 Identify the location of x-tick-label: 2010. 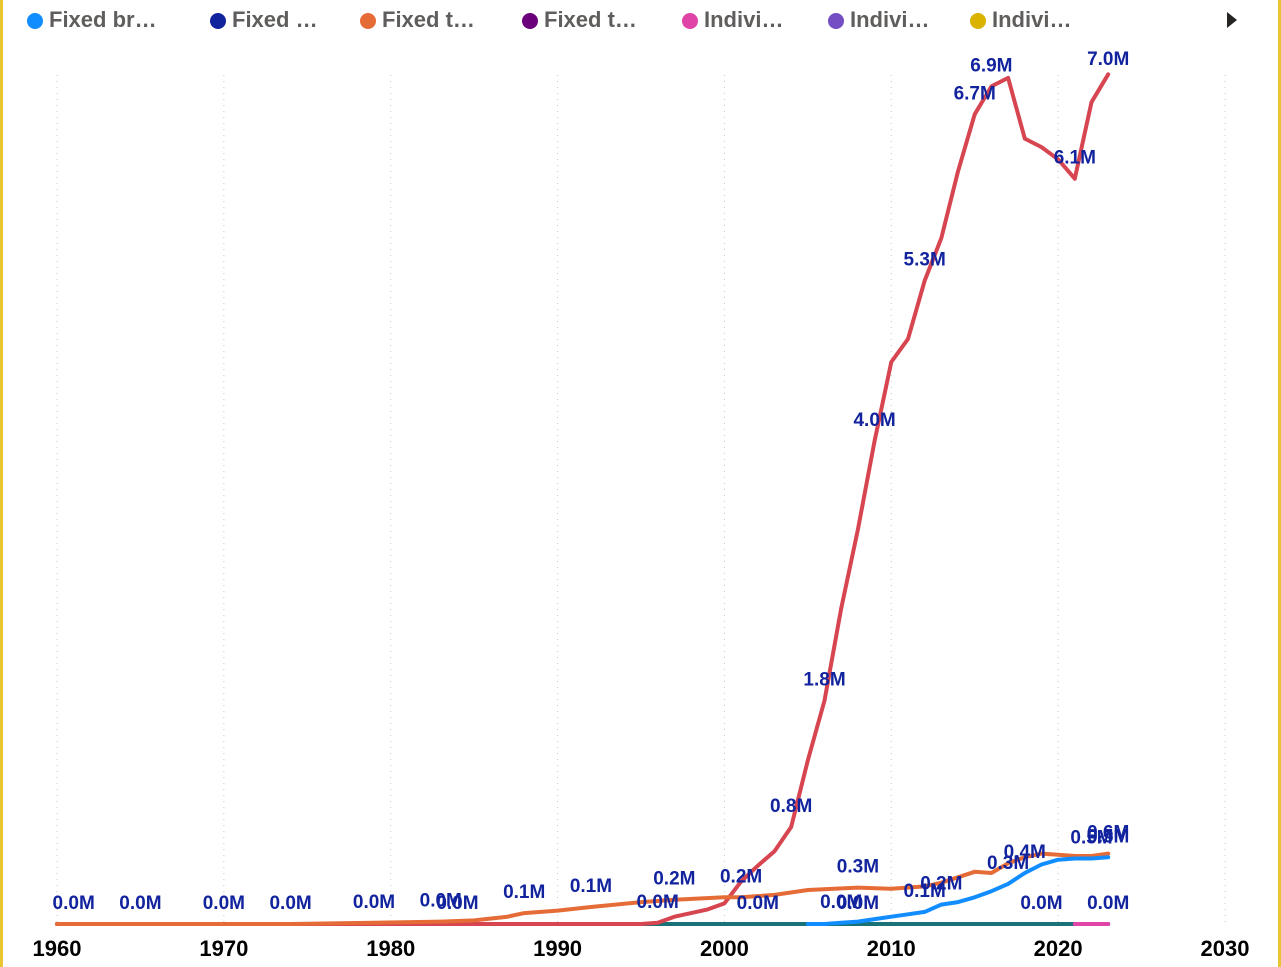
(891, 948).